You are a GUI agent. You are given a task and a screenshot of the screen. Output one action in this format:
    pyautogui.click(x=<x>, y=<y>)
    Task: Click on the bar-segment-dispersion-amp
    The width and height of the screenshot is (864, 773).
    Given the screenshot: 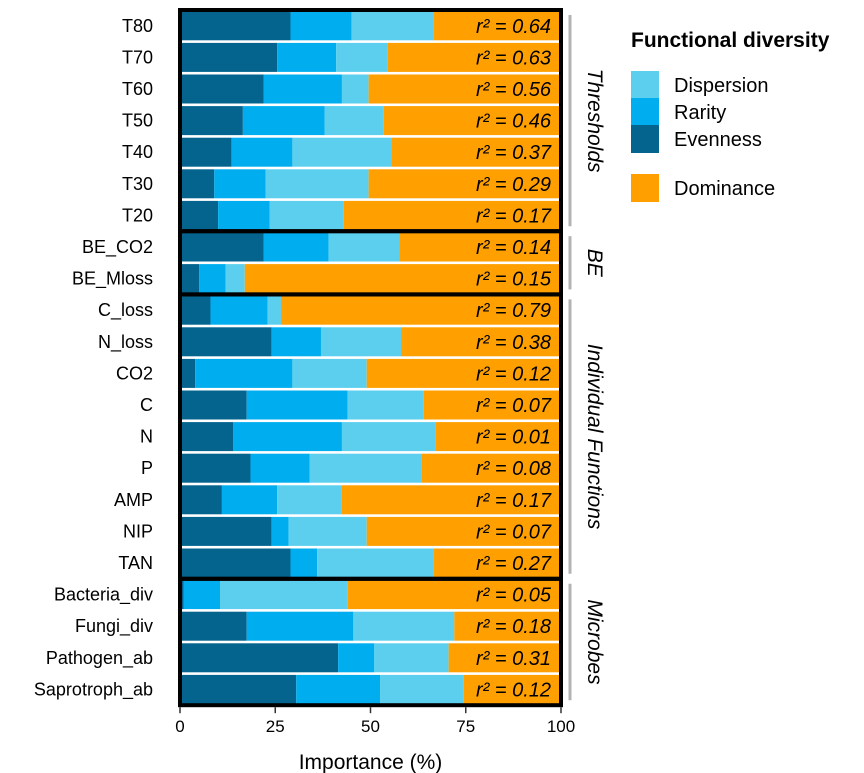 What is the action you would take?
    pyautogui.click(x=309, y=500)
    